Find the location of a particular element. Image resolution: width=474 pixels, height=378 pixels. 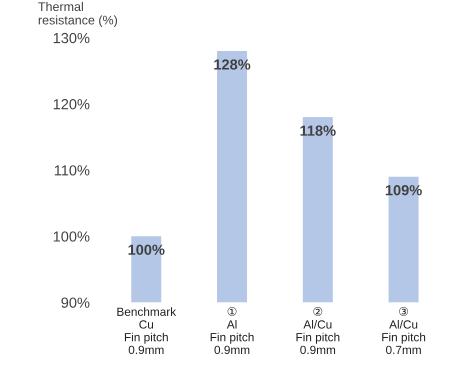

x-tick-label: Benchmark Cu Fin pitch 0.9mm is located at coordinates (146, 330).